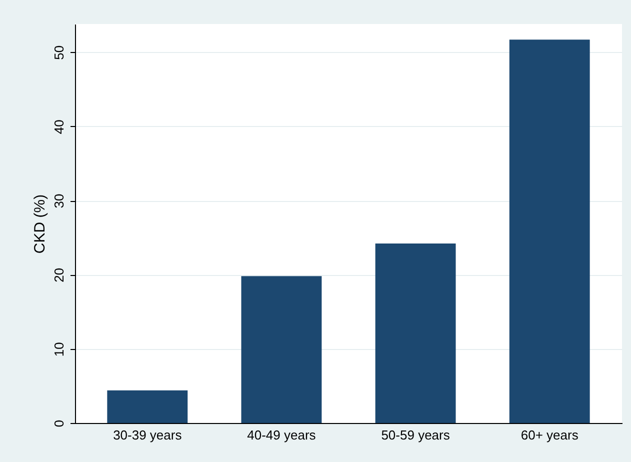 The width and height of the screenshot is (631, 462). What do you see at coordinates (147, 435) in the screenshot?
I see `x-tick-label: 30-39 years` at bounding box center [147, 435].